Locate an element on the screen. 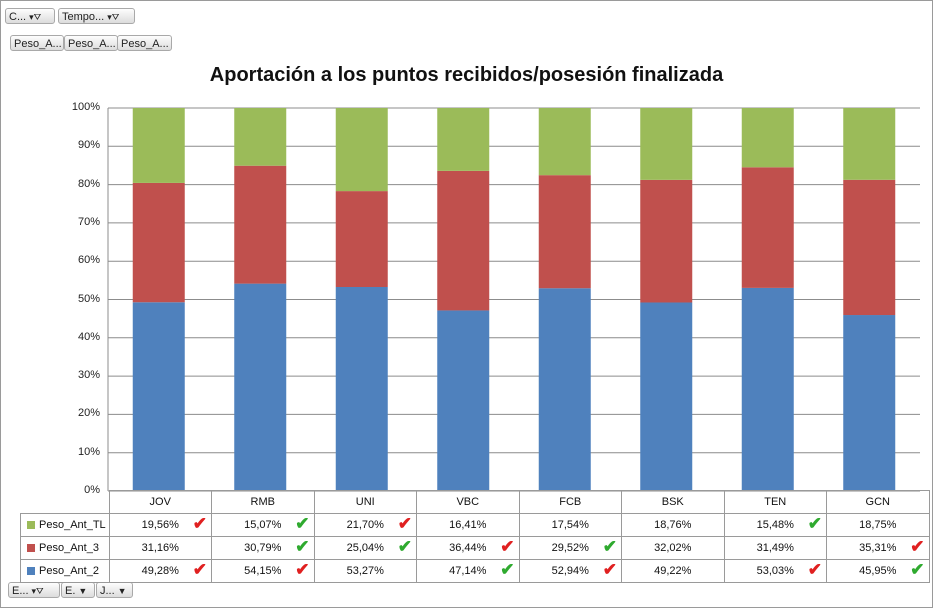 The image size is (933, 608). bar-segment-peso-ant-3-uni is located at coordinates (361, 239).